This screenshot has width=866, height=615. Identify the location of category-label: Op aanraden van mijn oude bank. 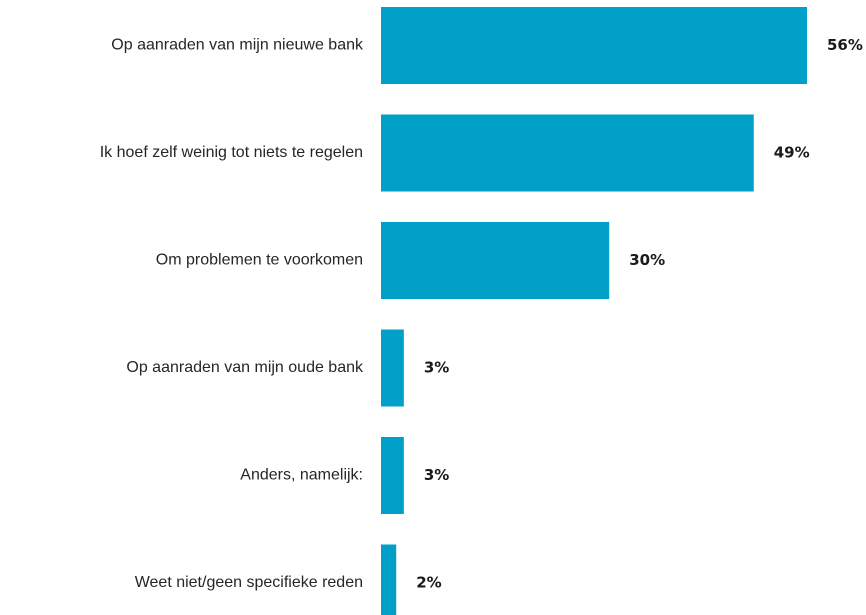
(245, 367).